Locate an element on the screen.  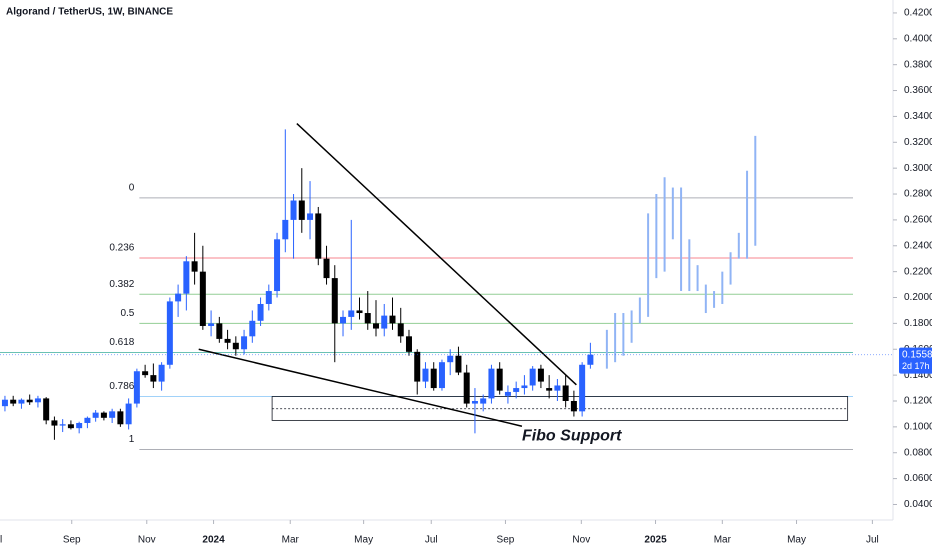
y-tick-label: 0.2600 is located at coordinates (918, 220).